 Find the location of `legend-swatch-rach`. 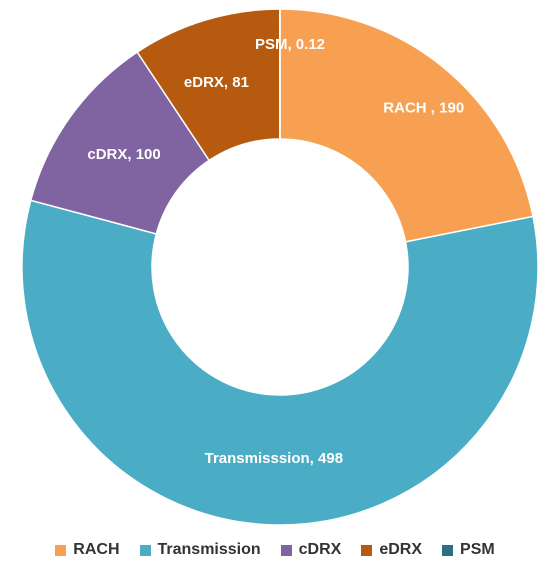

legend-swatch-rach is located at coordinates (61, 550).